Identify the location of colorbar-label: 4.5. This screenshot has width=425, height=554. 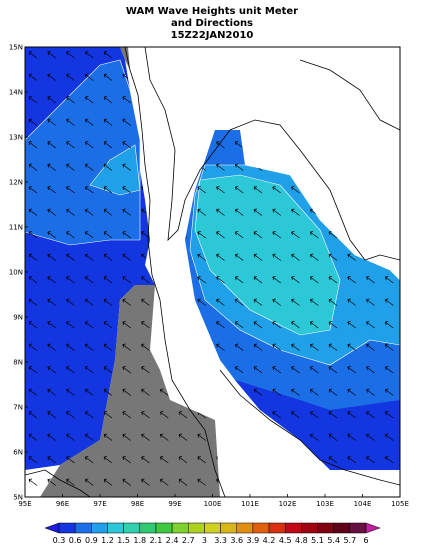
(285, 540).